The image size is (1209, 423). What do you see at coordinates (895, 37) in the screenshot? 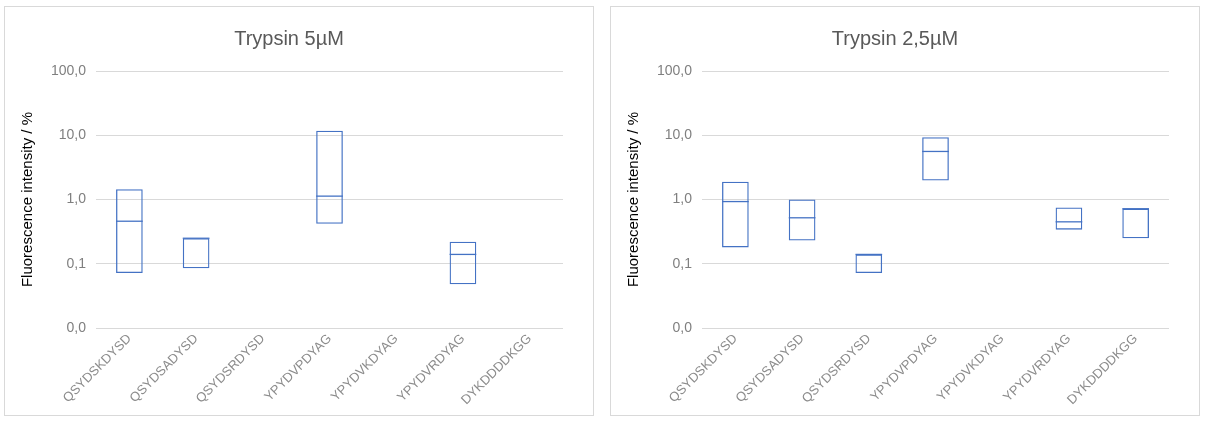
I see `chart-title: Trypsin 2,5µM` at bounding box center [895, 37].